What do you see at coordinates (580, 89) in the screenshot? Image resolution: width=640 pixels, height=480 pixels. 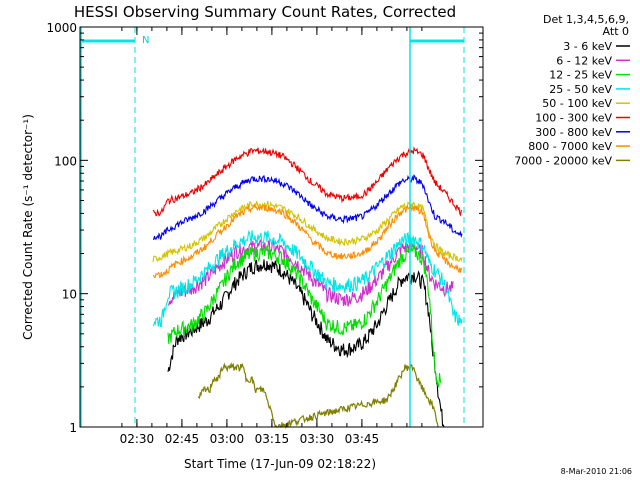 I see `legend-label: 25 - 50 keV` at bounding box center [580, 89].